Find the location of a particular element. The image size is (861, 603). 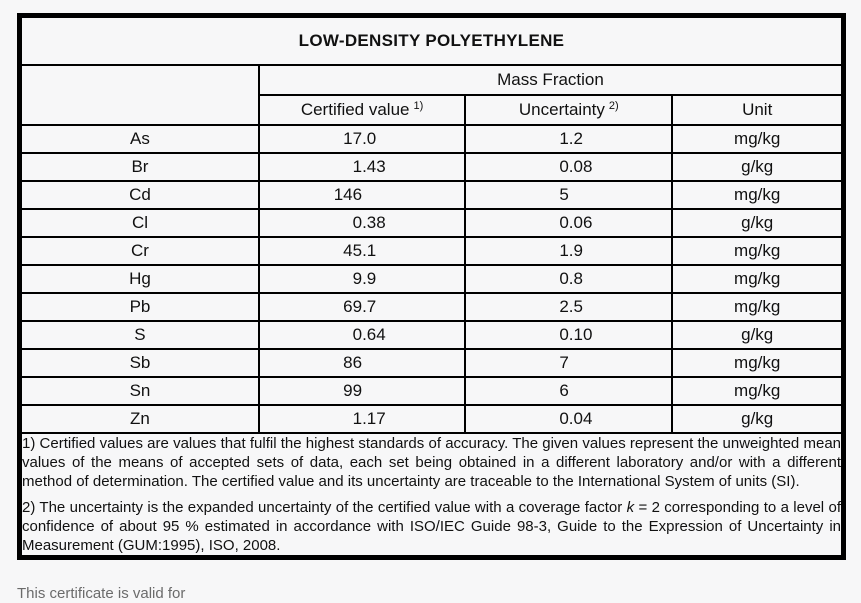

table-row: Cr 45.1 1.9 mg/kg is located at coordinates (431, 251).